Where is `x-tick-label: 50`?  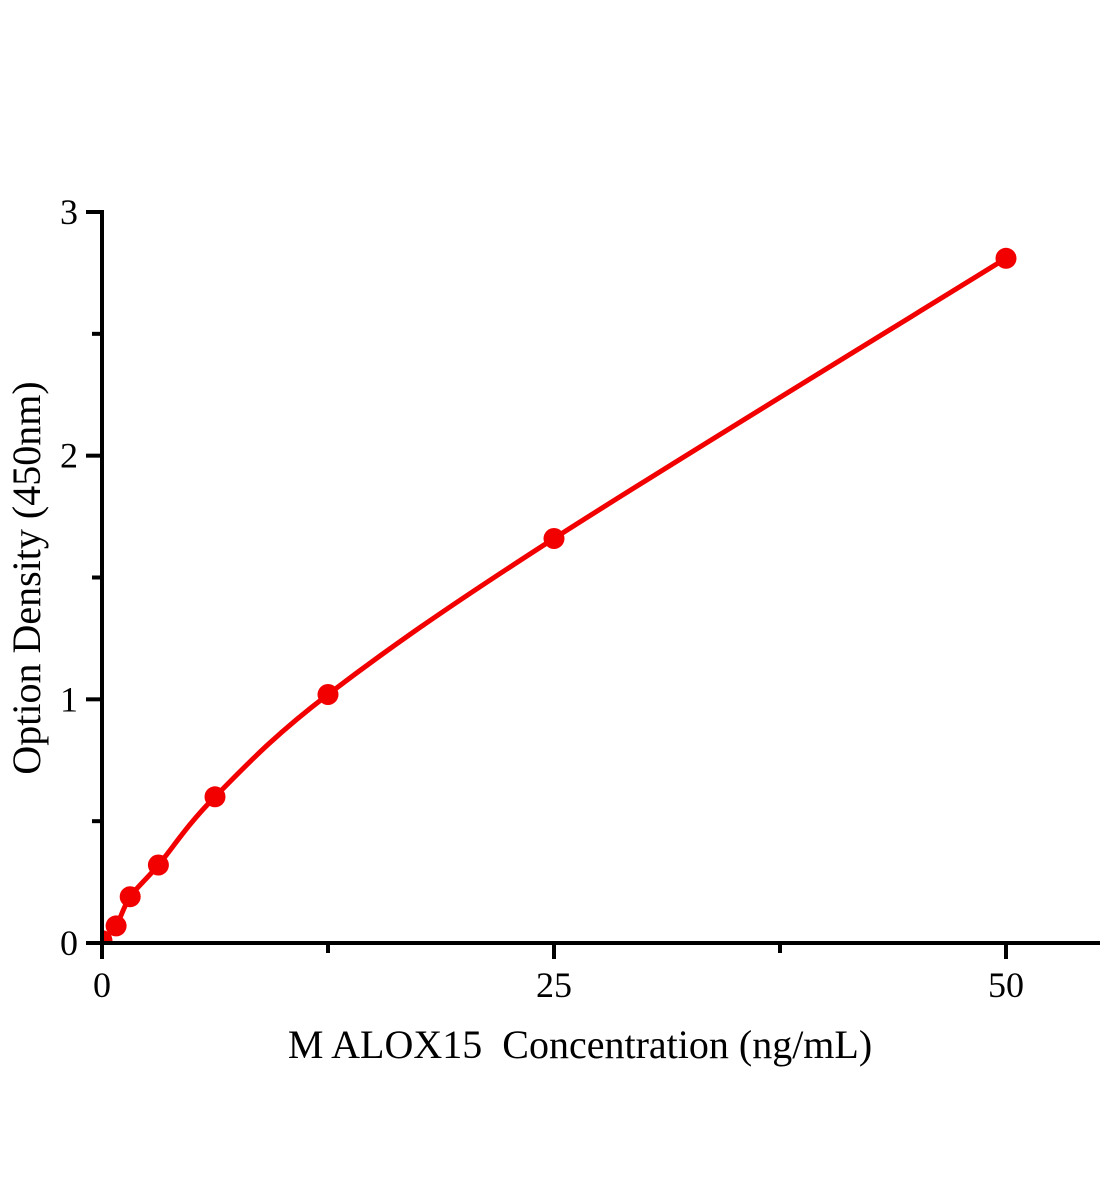
x-tick-label: 50 is located at coordinates (1006, 985).